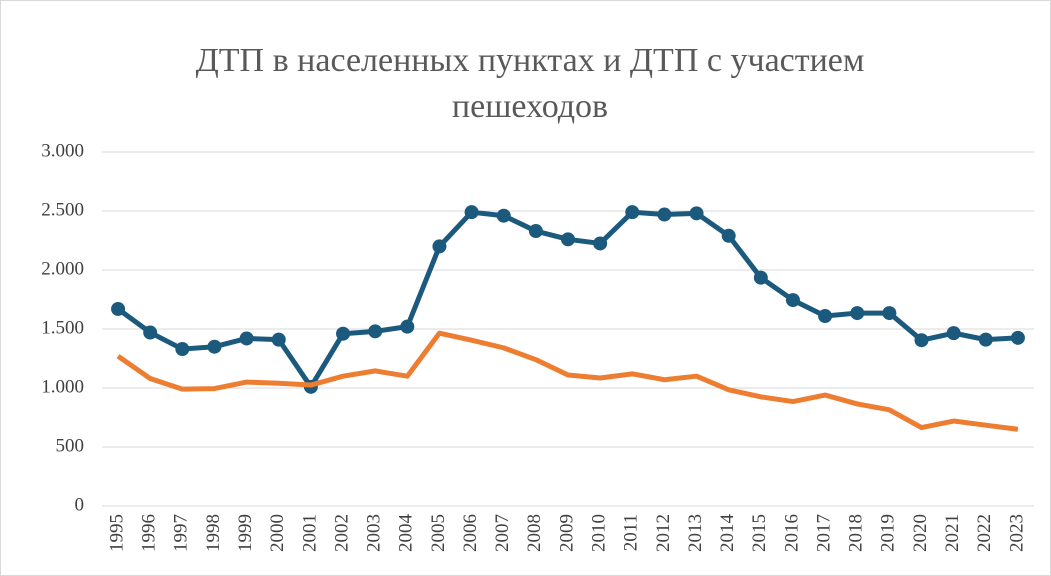  Describe the element at coordinates (62, 386) in the screenshot. I see `y-tick-label: 1.000` at that location.